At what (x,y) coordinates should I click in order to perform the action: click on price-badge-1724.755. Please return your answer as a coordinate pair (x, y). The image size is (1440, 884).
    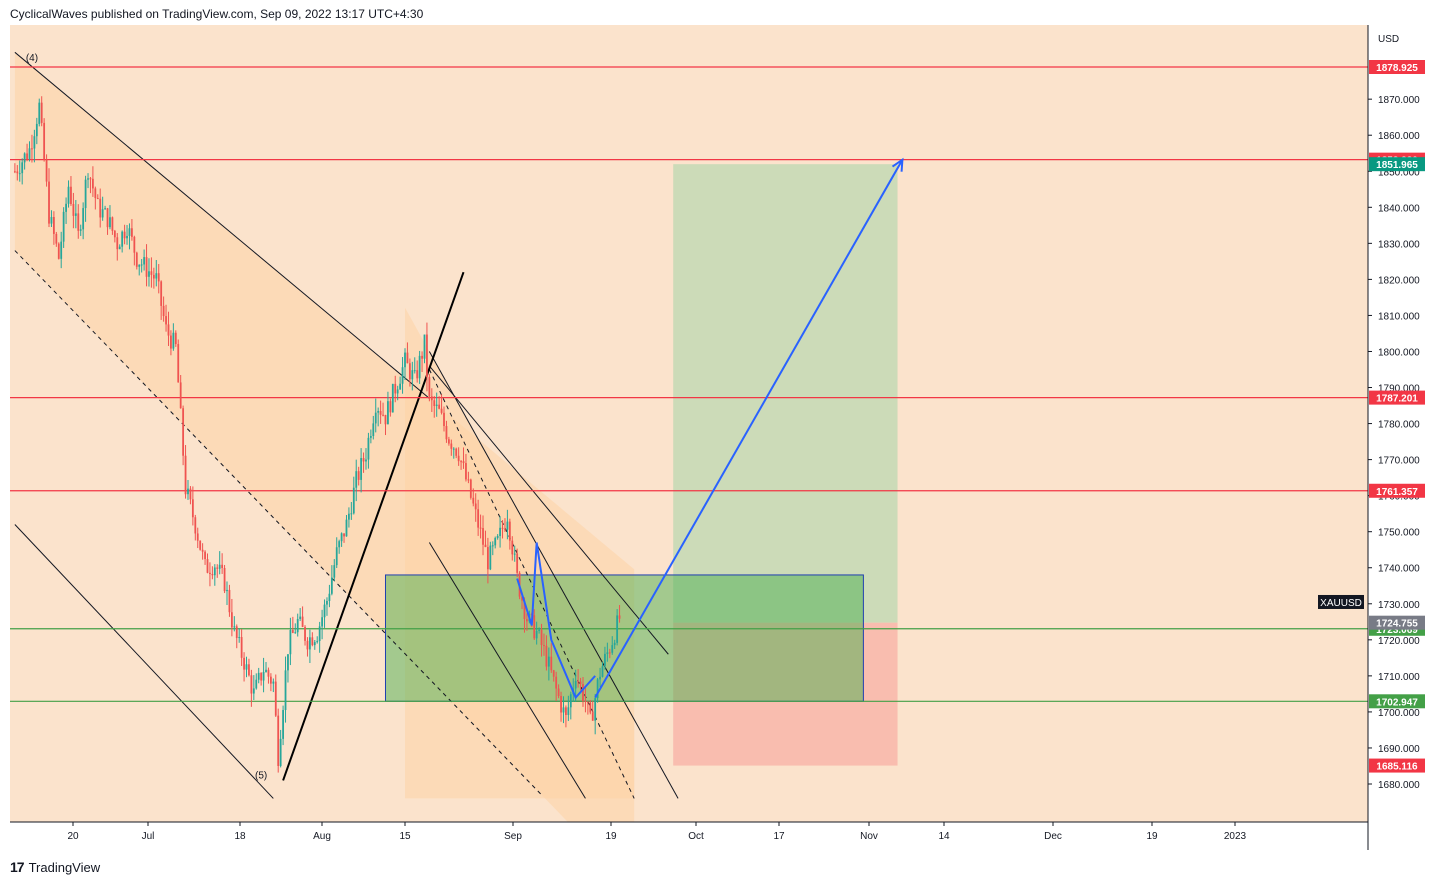
    Looking at the image, I should click on (1397, 622).